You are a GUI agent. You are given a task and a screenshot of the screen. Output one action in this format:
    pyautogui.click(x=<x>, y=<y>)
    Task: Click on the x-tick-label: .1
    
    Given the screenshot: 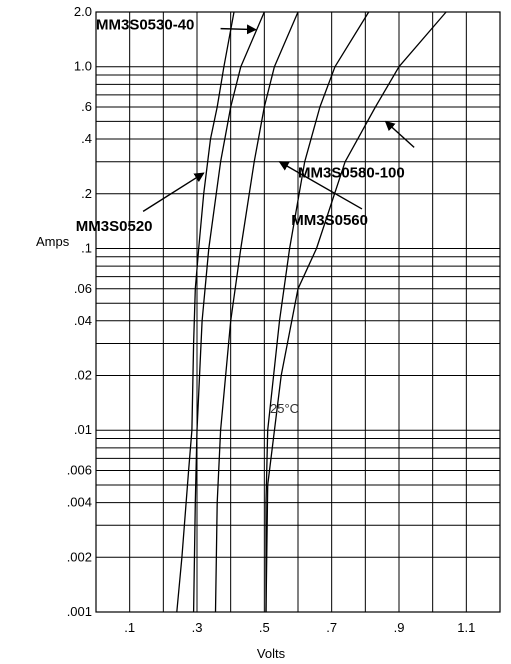 What is the action you would take?
    pyautogui.click(x=129, y=627)
    